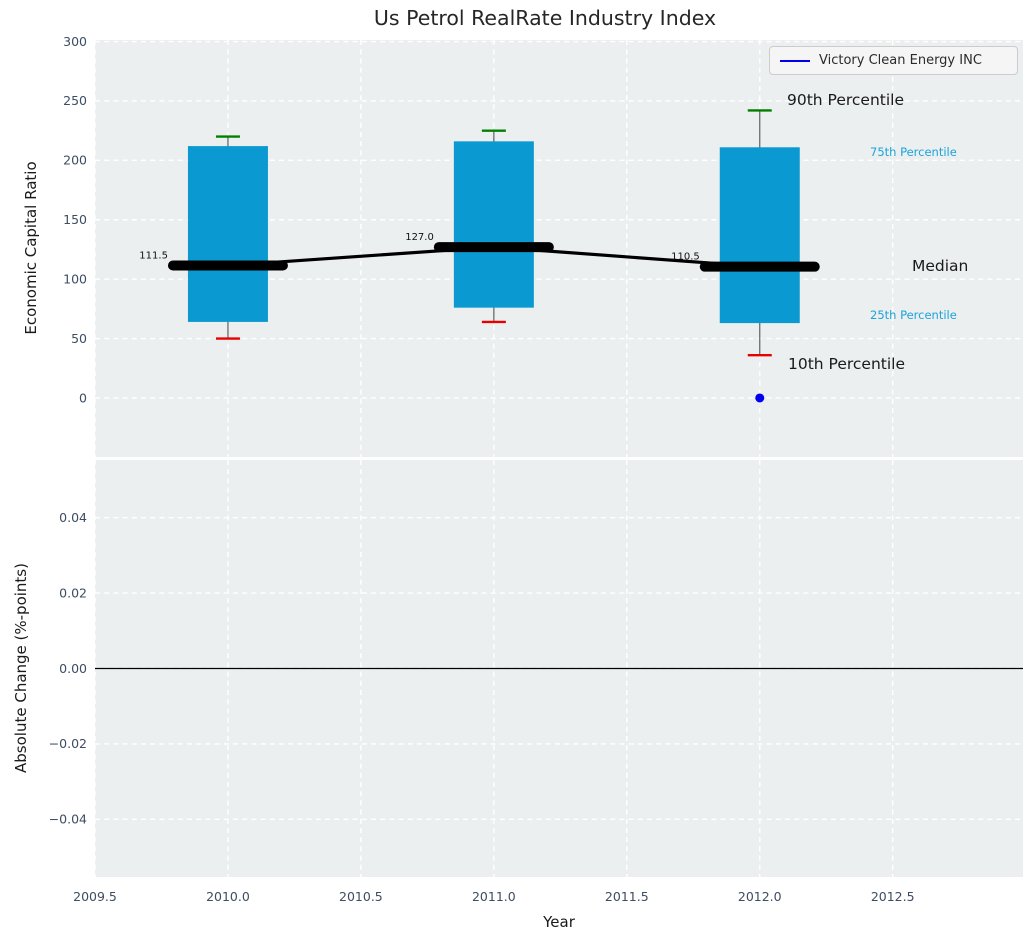  I want to click on top-y-tick-label: 200, so click(75, 160).